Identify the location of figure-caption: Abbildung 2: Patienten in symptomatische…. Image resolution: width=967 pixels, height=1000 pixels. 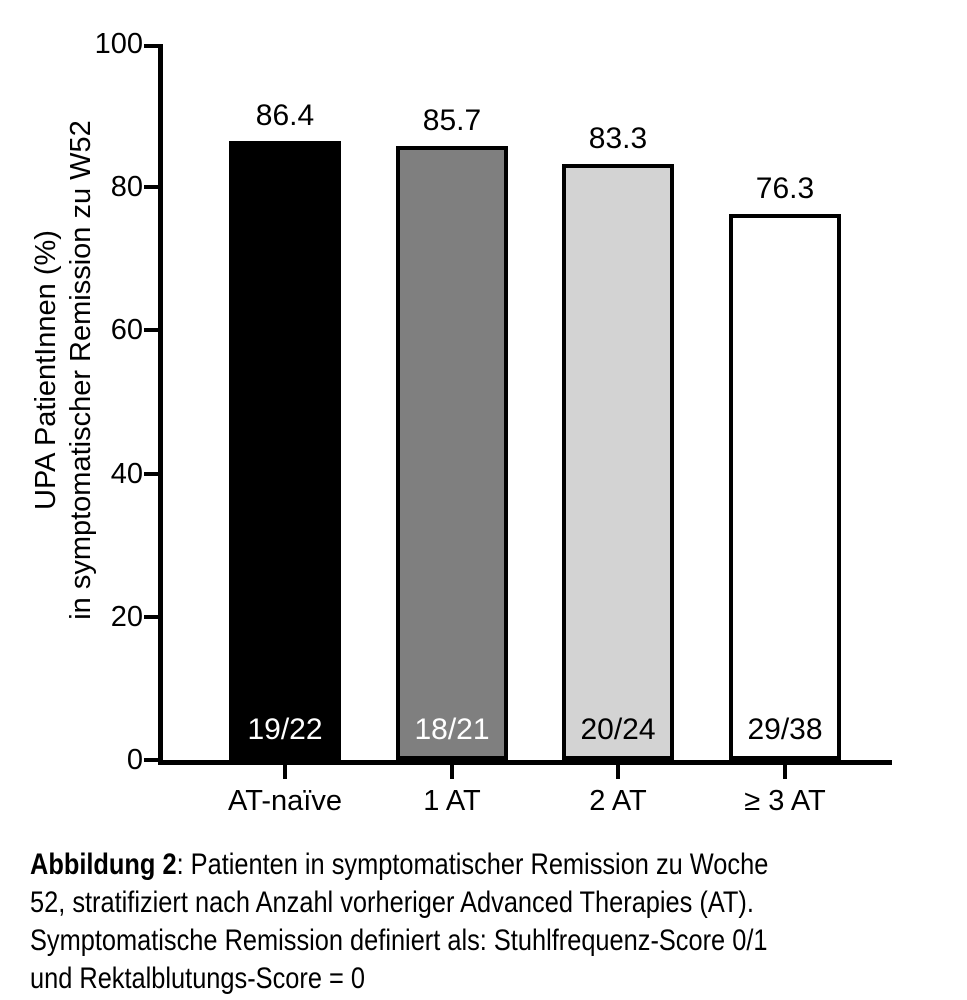
(399, 922).